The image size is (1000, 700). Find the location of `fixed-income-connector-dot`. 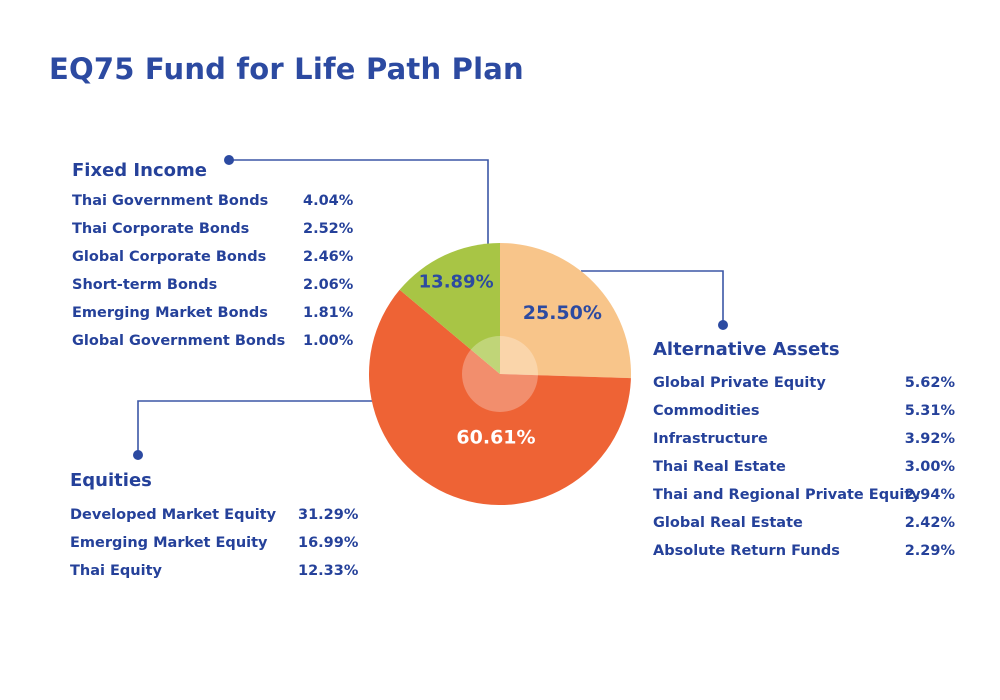

fixed-income-connector-dot is located at coordinates (229, 160).